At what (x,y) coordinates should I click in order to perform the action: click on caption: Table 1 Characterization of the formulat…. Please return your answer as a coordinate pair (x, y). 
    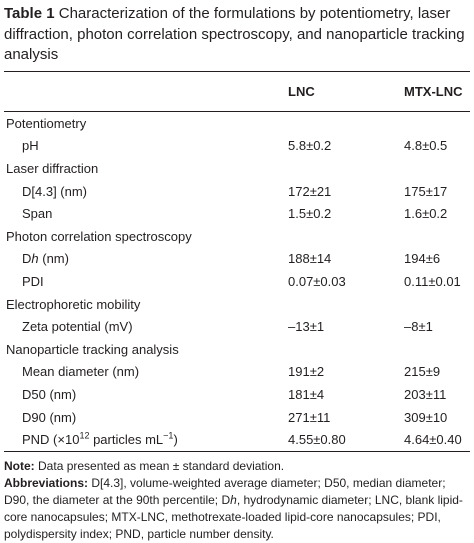
    Looking at the image, I should click on (237, 35).